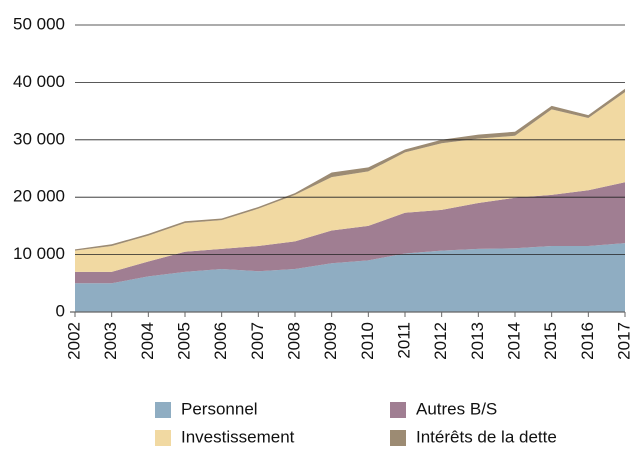 This screenshot has height=451, width=636. What do you see at coordinates (477, 341) in the screenshot?
I see `x-tick-label: 2013` at bounding box center [477, 341].